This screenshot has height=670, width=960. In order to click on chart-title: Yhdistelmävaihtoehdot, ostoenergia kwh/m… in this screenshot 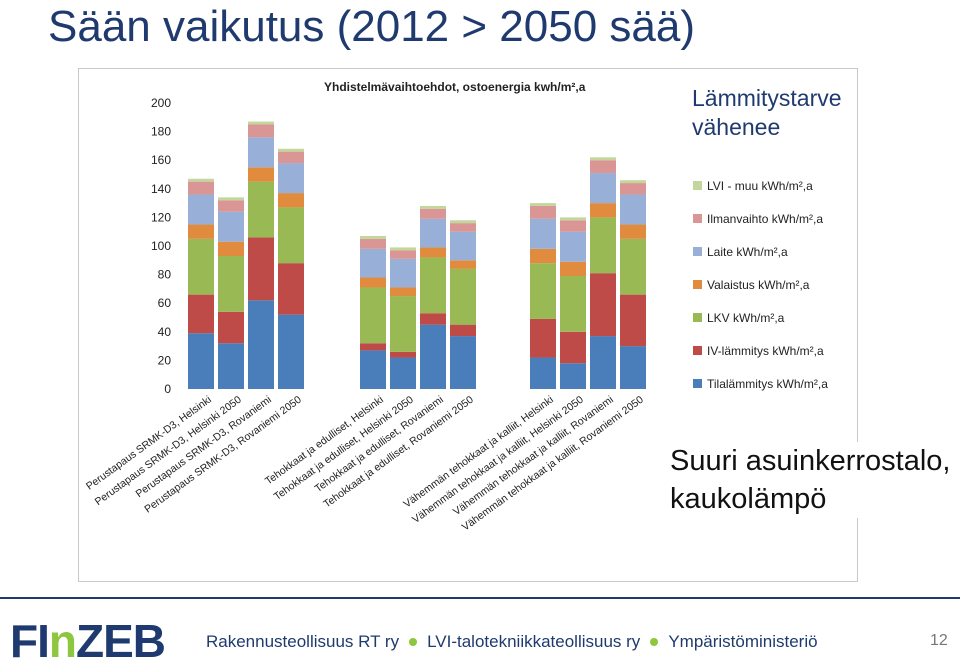, I will do `click(455, 87)`.